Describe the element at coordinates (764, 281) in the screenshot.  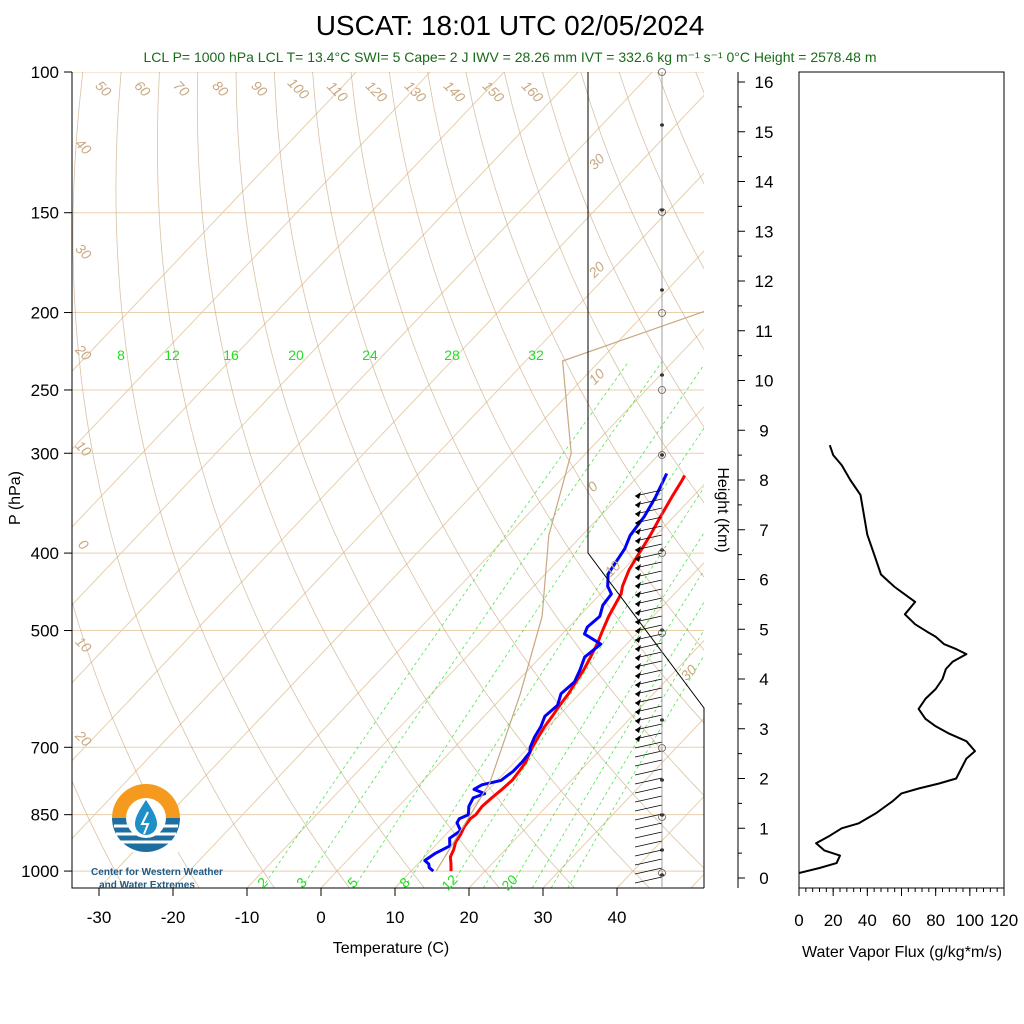
I see `height-tick-label: 12` at that location.